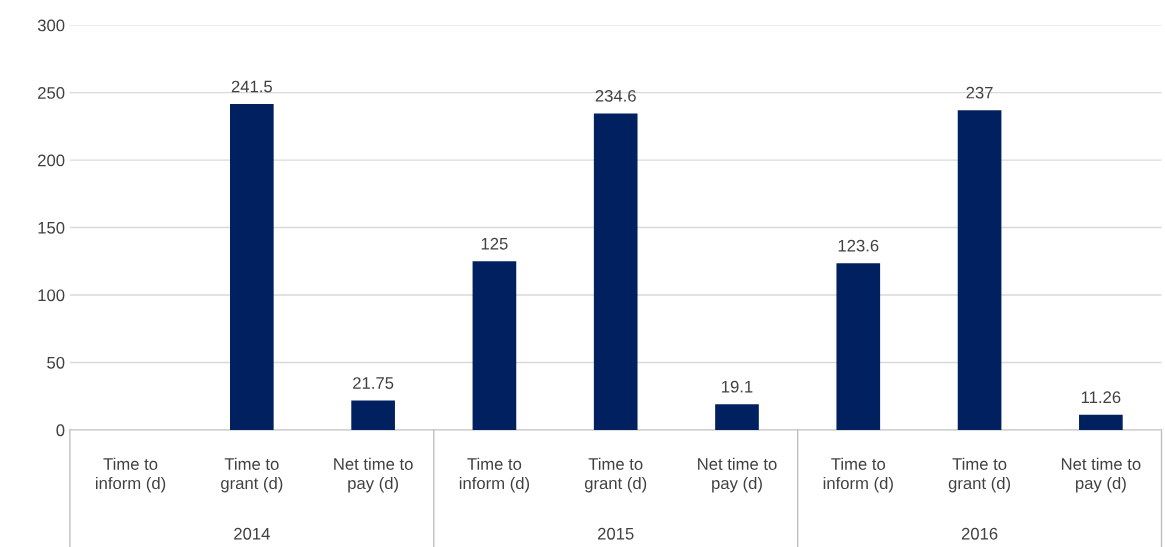 The height and width of the screenshot is (547, 1165). Describe the element at coordinates (616, 533) in the screenshot. I see `text: 2015` at that location.